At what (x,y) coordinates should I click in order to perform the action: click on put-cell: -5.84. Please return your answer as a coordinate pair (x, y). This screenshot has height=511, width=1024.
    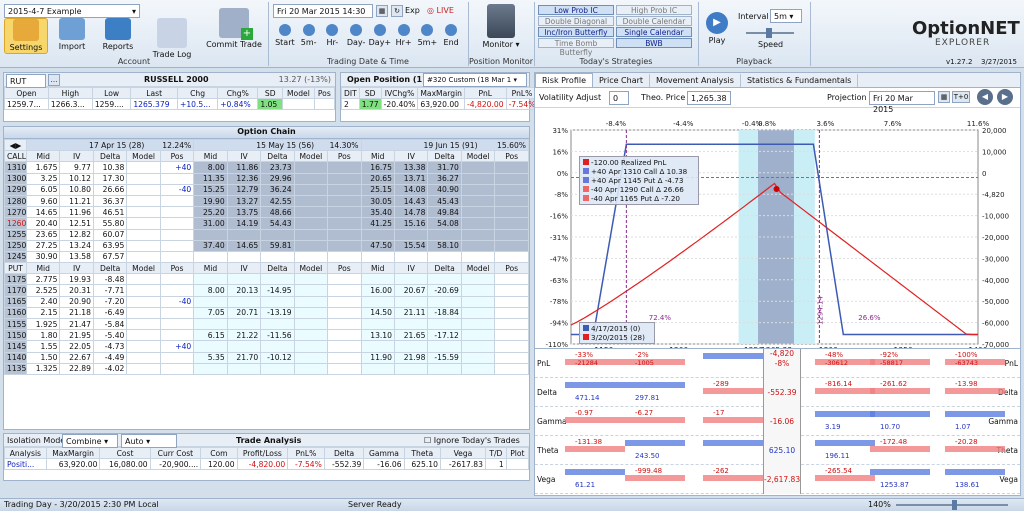
    Looking at the image, I should click on (110, 324).